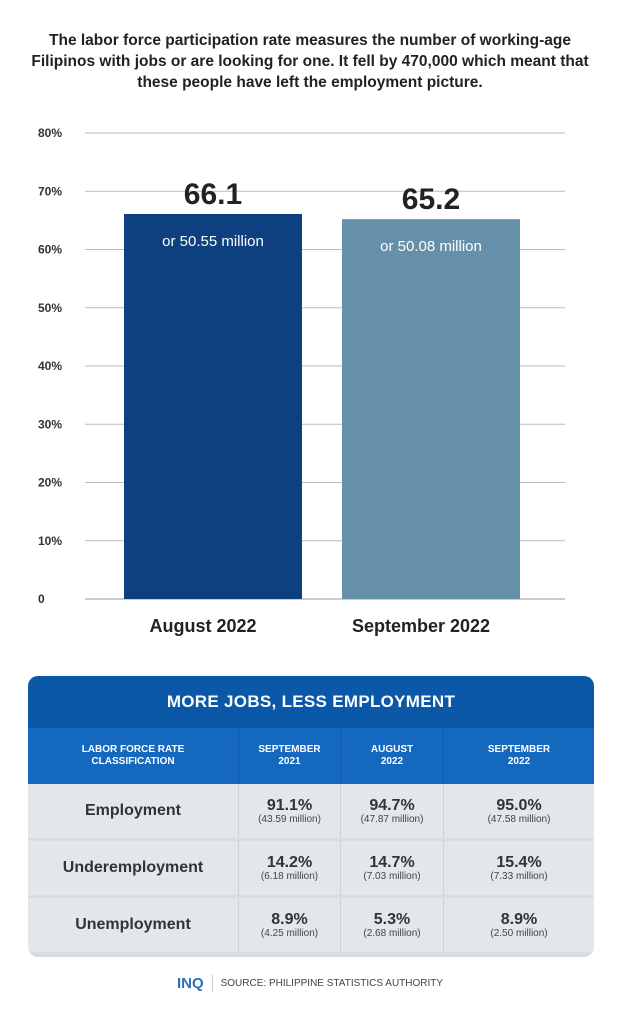 The image size is (620, 1010). I want to click on table-cell: 8.9% (4.25 million), so click(290, 925).